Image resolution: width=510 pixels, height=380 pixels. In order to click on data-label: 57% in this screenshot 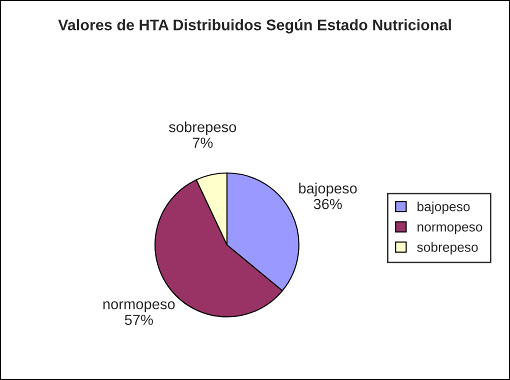, I will do `click(138, 319)`.